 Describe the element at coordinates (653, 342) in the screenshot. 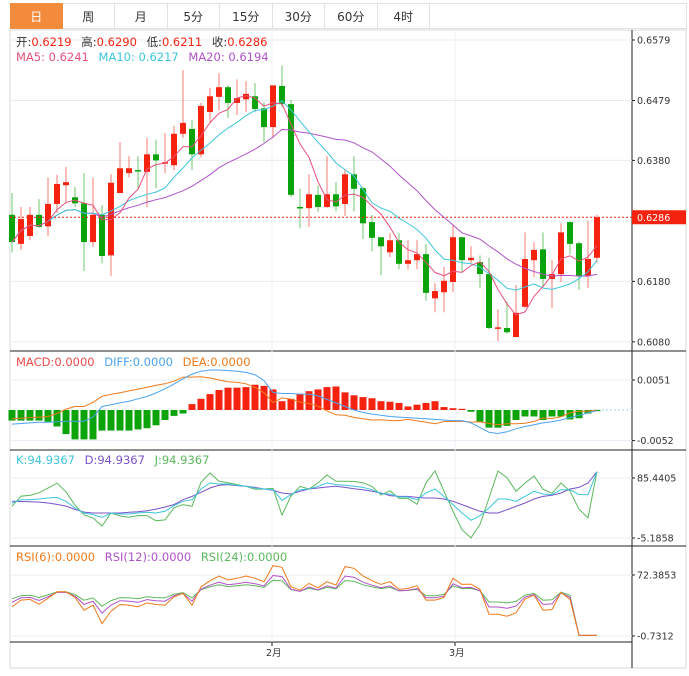

I see `price-tick-label: 0.6080` at that location.